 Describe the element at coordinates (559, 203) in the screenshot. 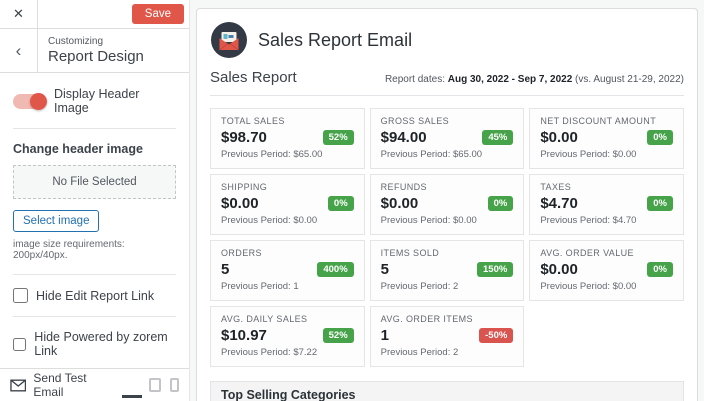

I see `stat-value: $4.70` at that location.